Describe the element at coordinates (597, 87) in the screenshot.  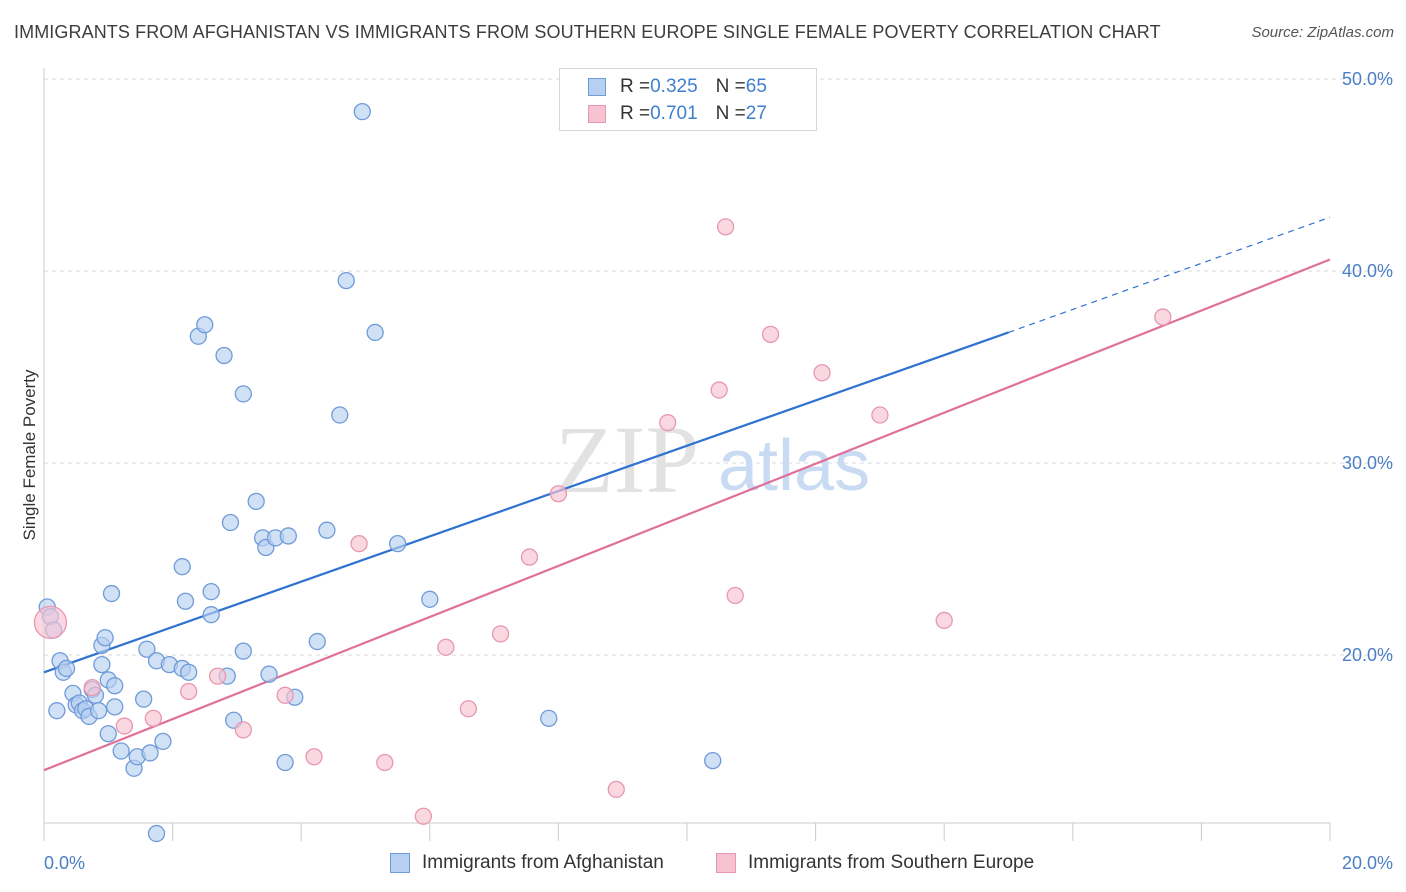
I see `legend-swatch-blue` at that location.